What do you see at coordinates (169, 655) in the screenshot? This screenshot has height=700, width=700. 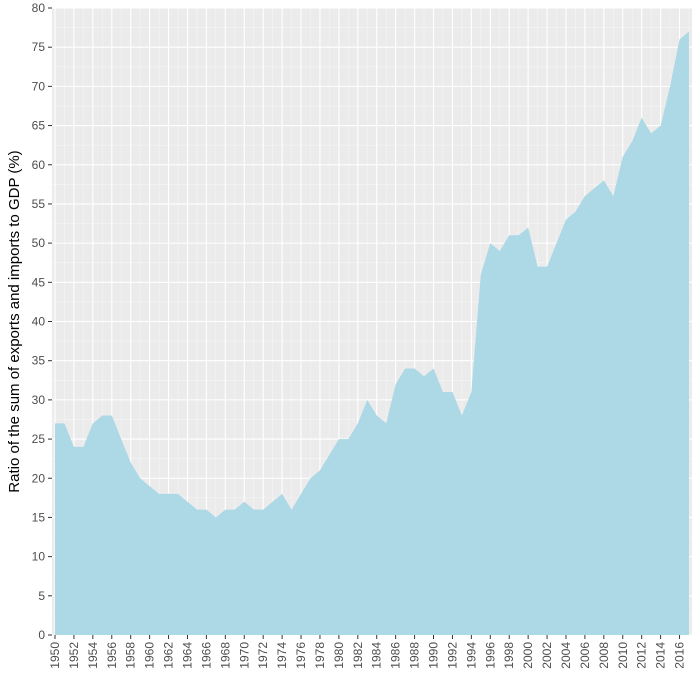 I see `x-tick-label: 1962` at bounding box center [169, 655].